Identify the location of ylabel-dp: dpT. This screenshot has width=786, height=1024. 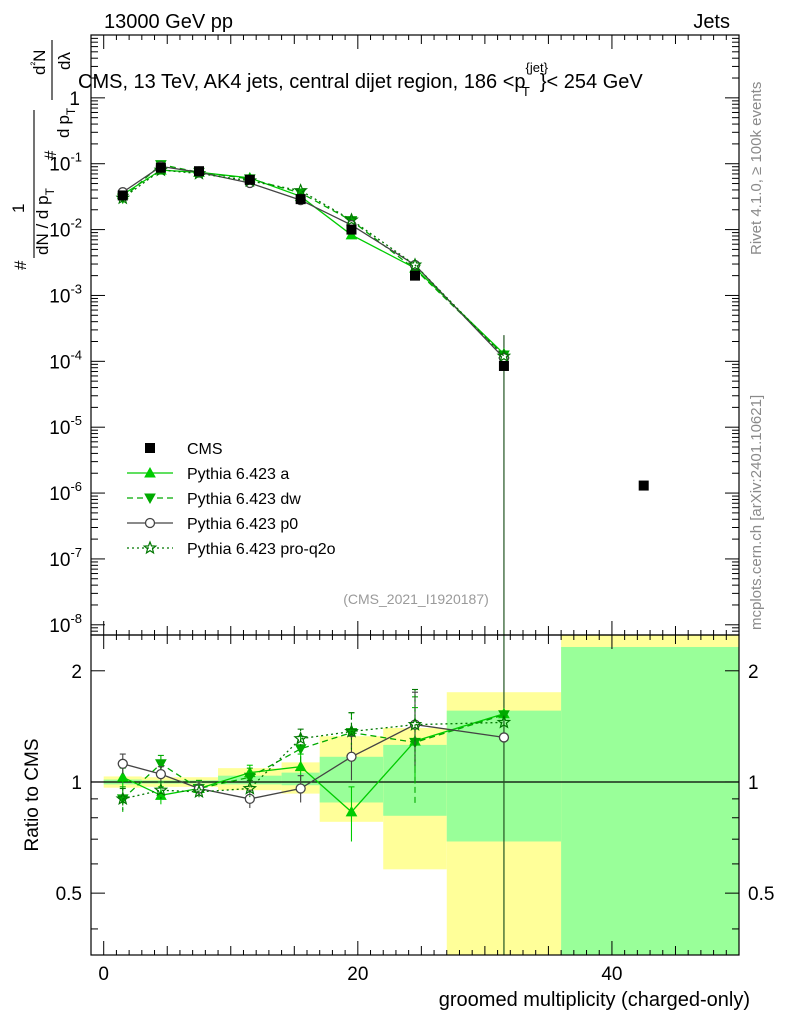
(66, 122).